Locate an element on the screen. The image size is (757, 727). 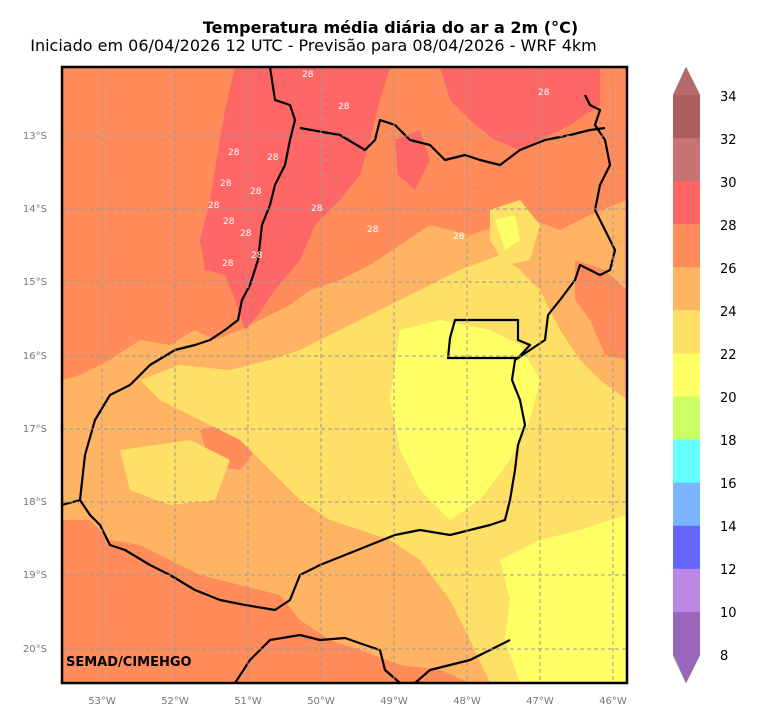
colorbar-label: 8 is located at coordinates (724, 656).